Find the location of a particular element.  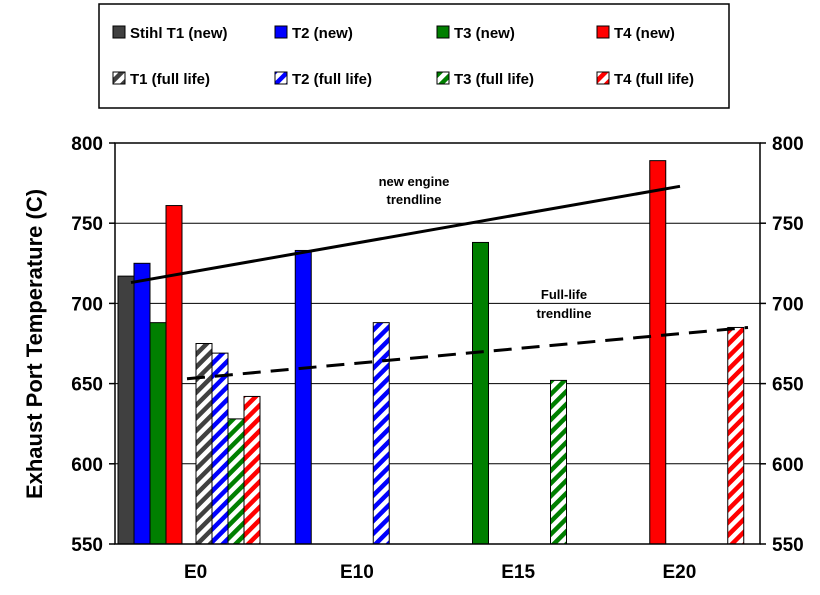

legend-swatch-t2-new is located at coordinates (281, 32).